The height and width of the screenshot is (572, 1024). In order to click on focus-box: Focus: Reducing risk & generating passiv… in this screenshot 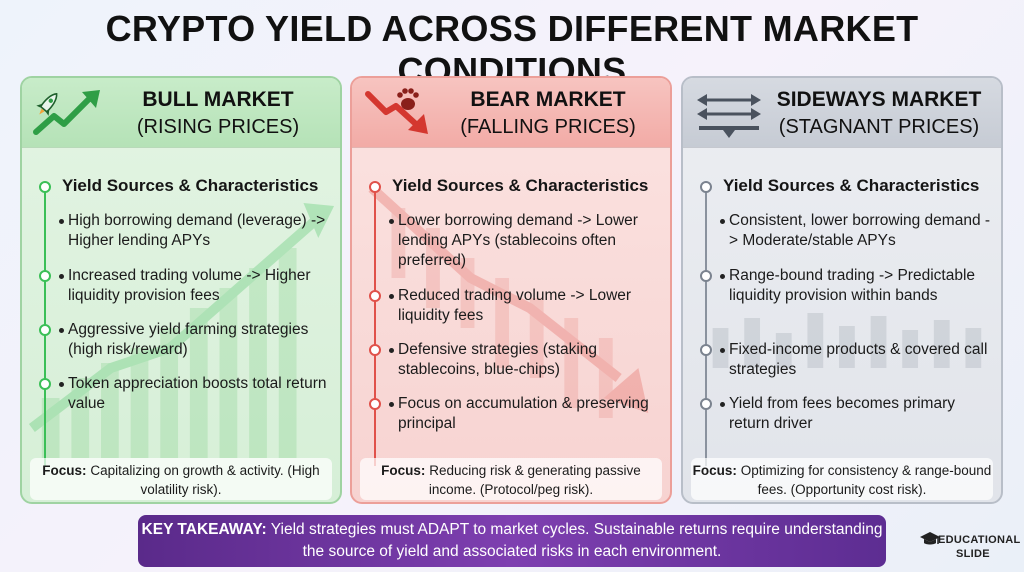, I will do `click(511, 479)`.